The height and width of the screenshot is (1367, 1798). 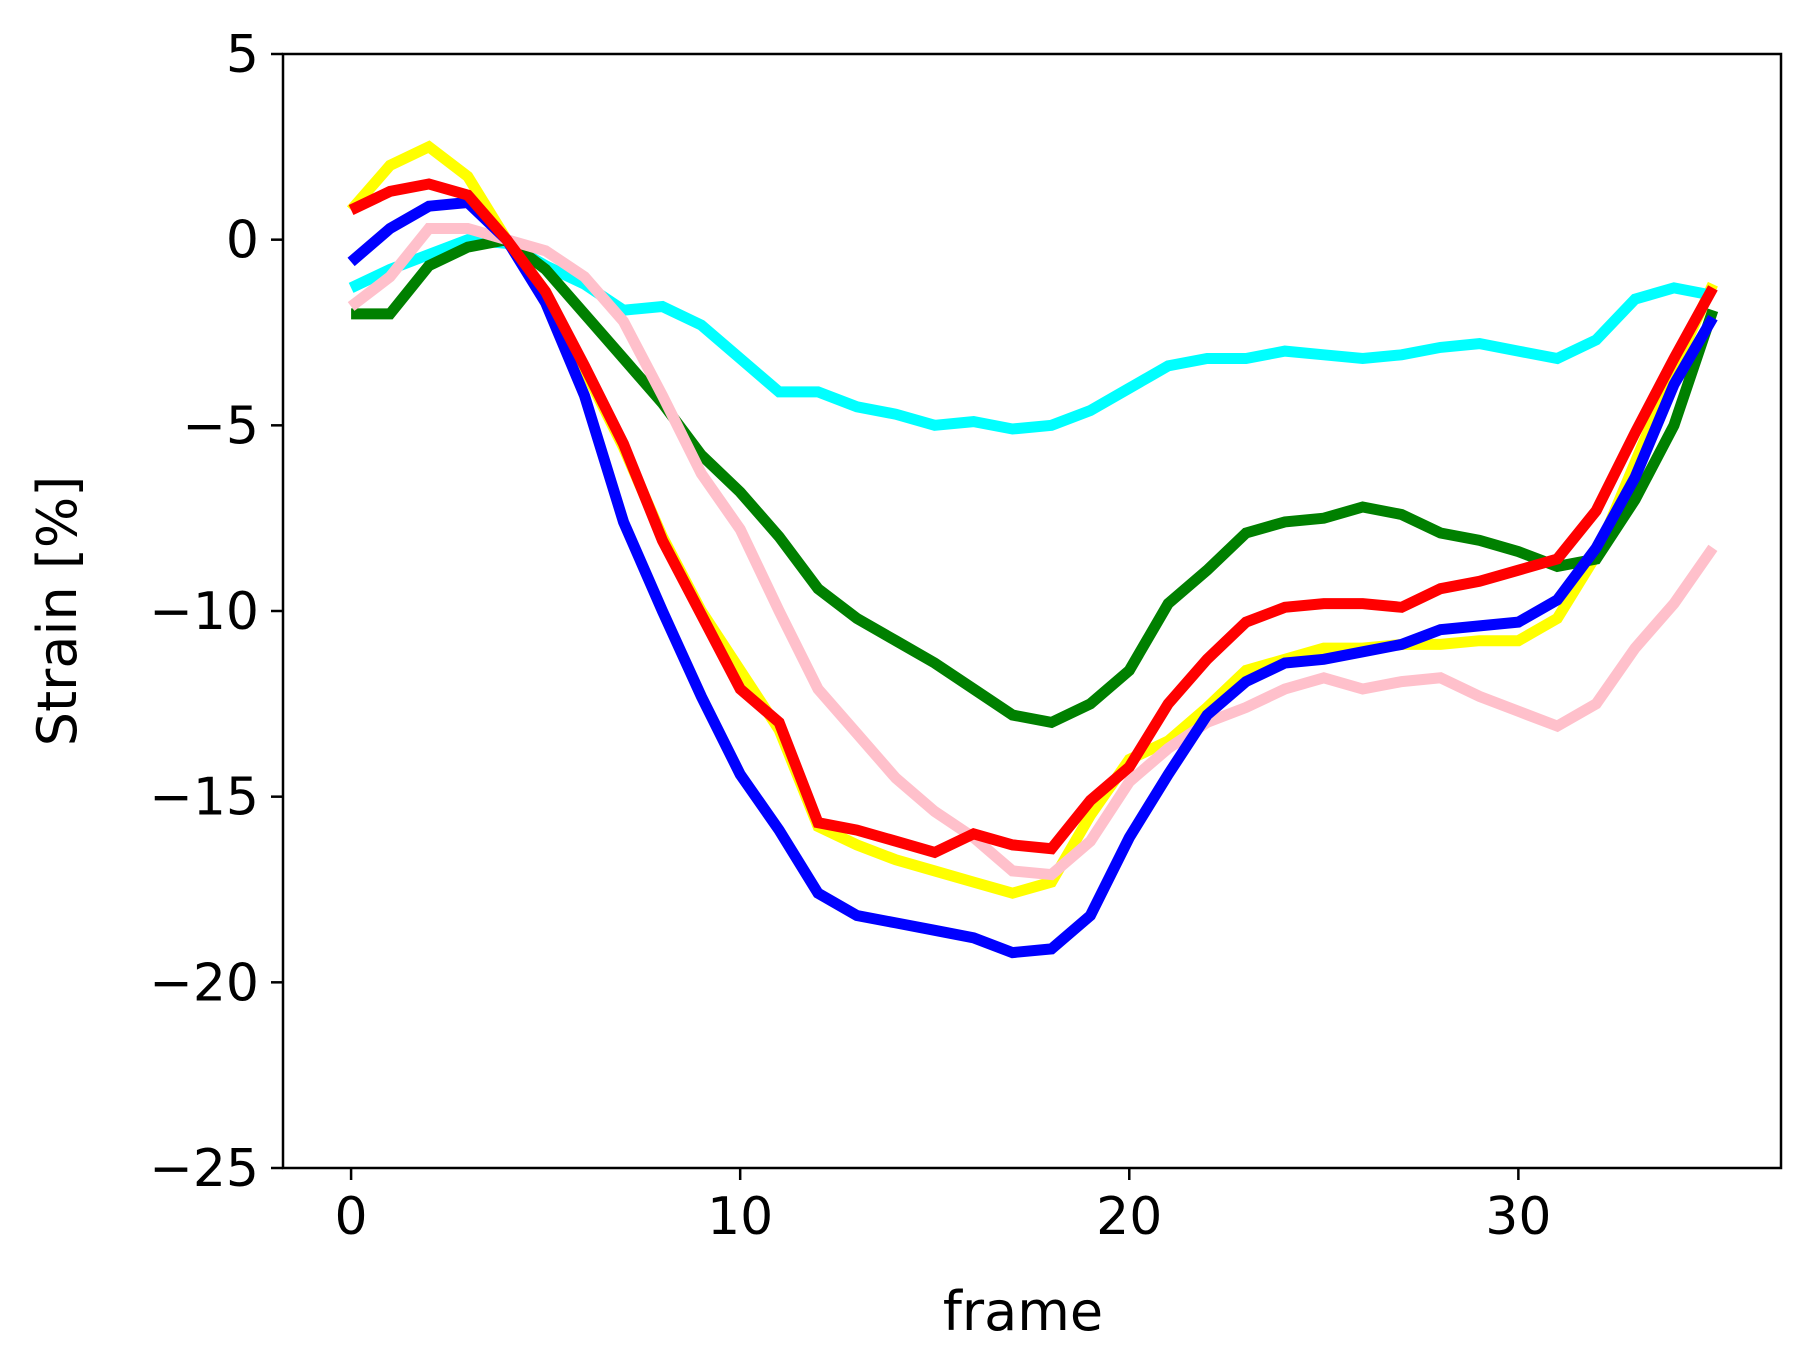 What do you see at coordinates (204, 798) in the screenshot?
I see `y-tick-label: −15` at bounding box center [204, 798].